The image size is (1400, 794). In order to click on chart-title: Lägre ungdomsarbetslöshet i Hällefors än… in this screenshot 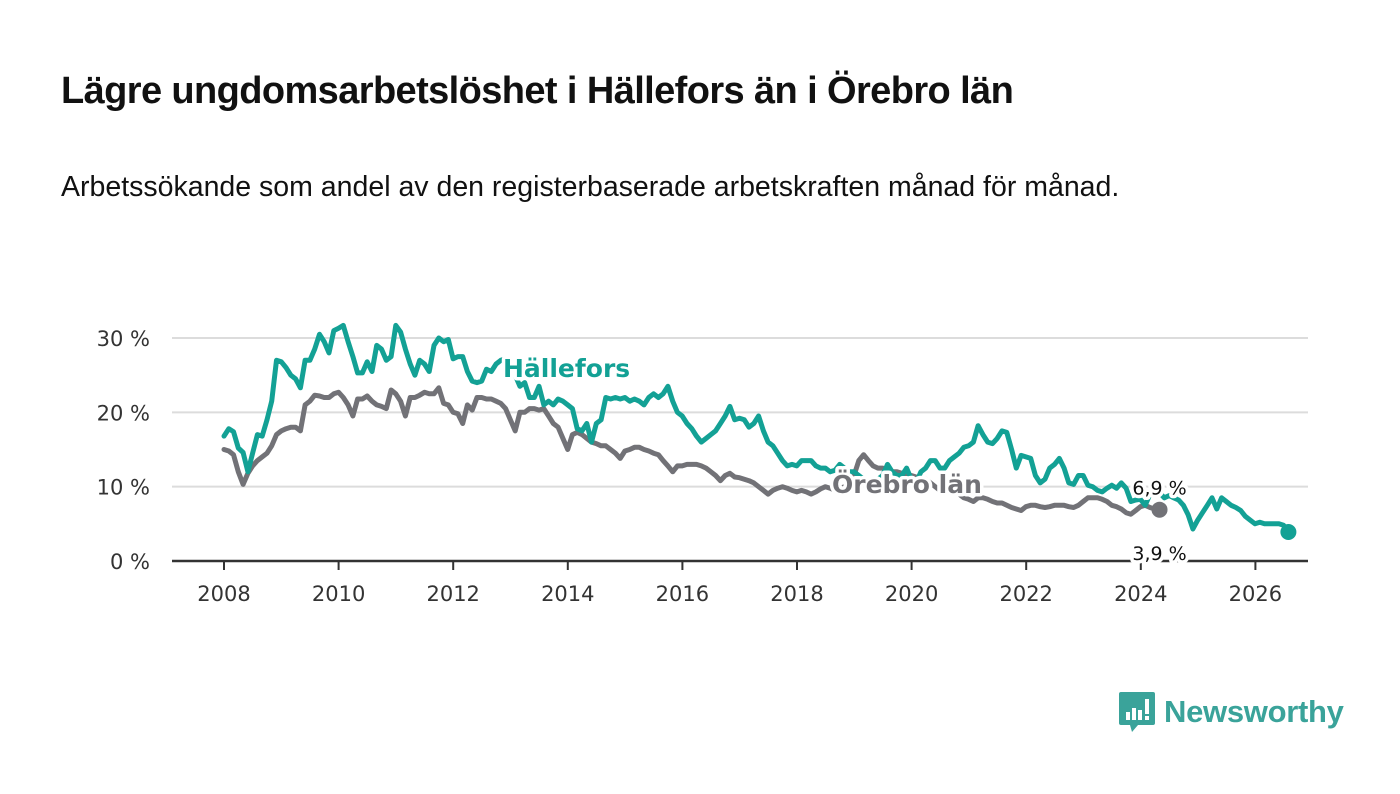, I will do `click(537, 91)`.